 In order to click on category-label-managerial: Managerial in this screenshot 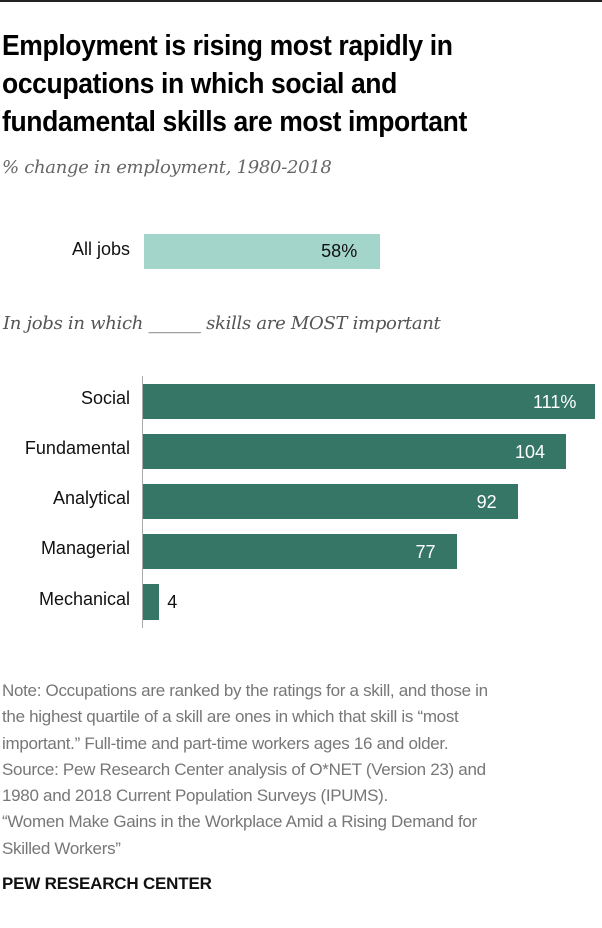, I will do `click(85, 548)`.